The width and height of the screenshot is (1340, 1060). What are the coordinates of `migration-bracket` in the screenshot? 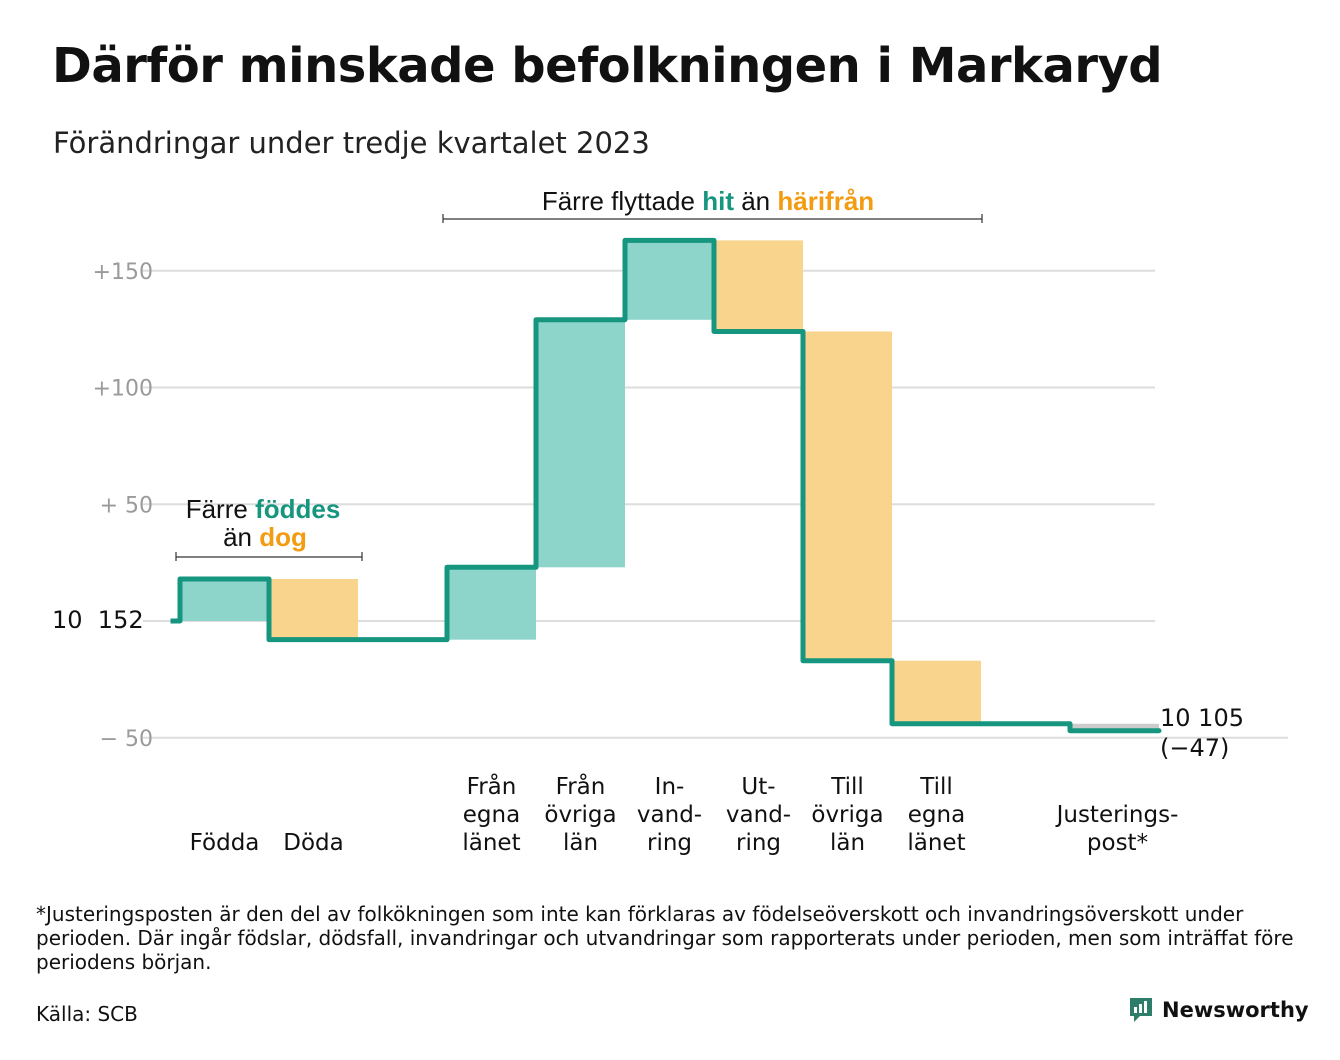 It's located at (712, 218).